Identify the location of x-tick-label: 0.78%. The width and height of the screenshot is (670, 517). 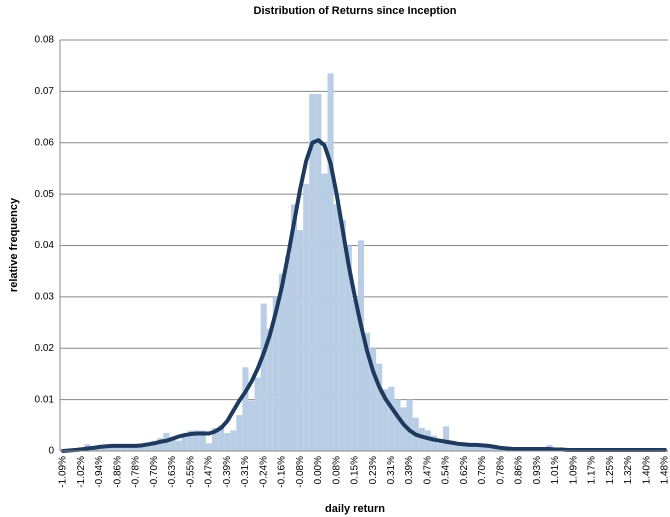
(500, 470).